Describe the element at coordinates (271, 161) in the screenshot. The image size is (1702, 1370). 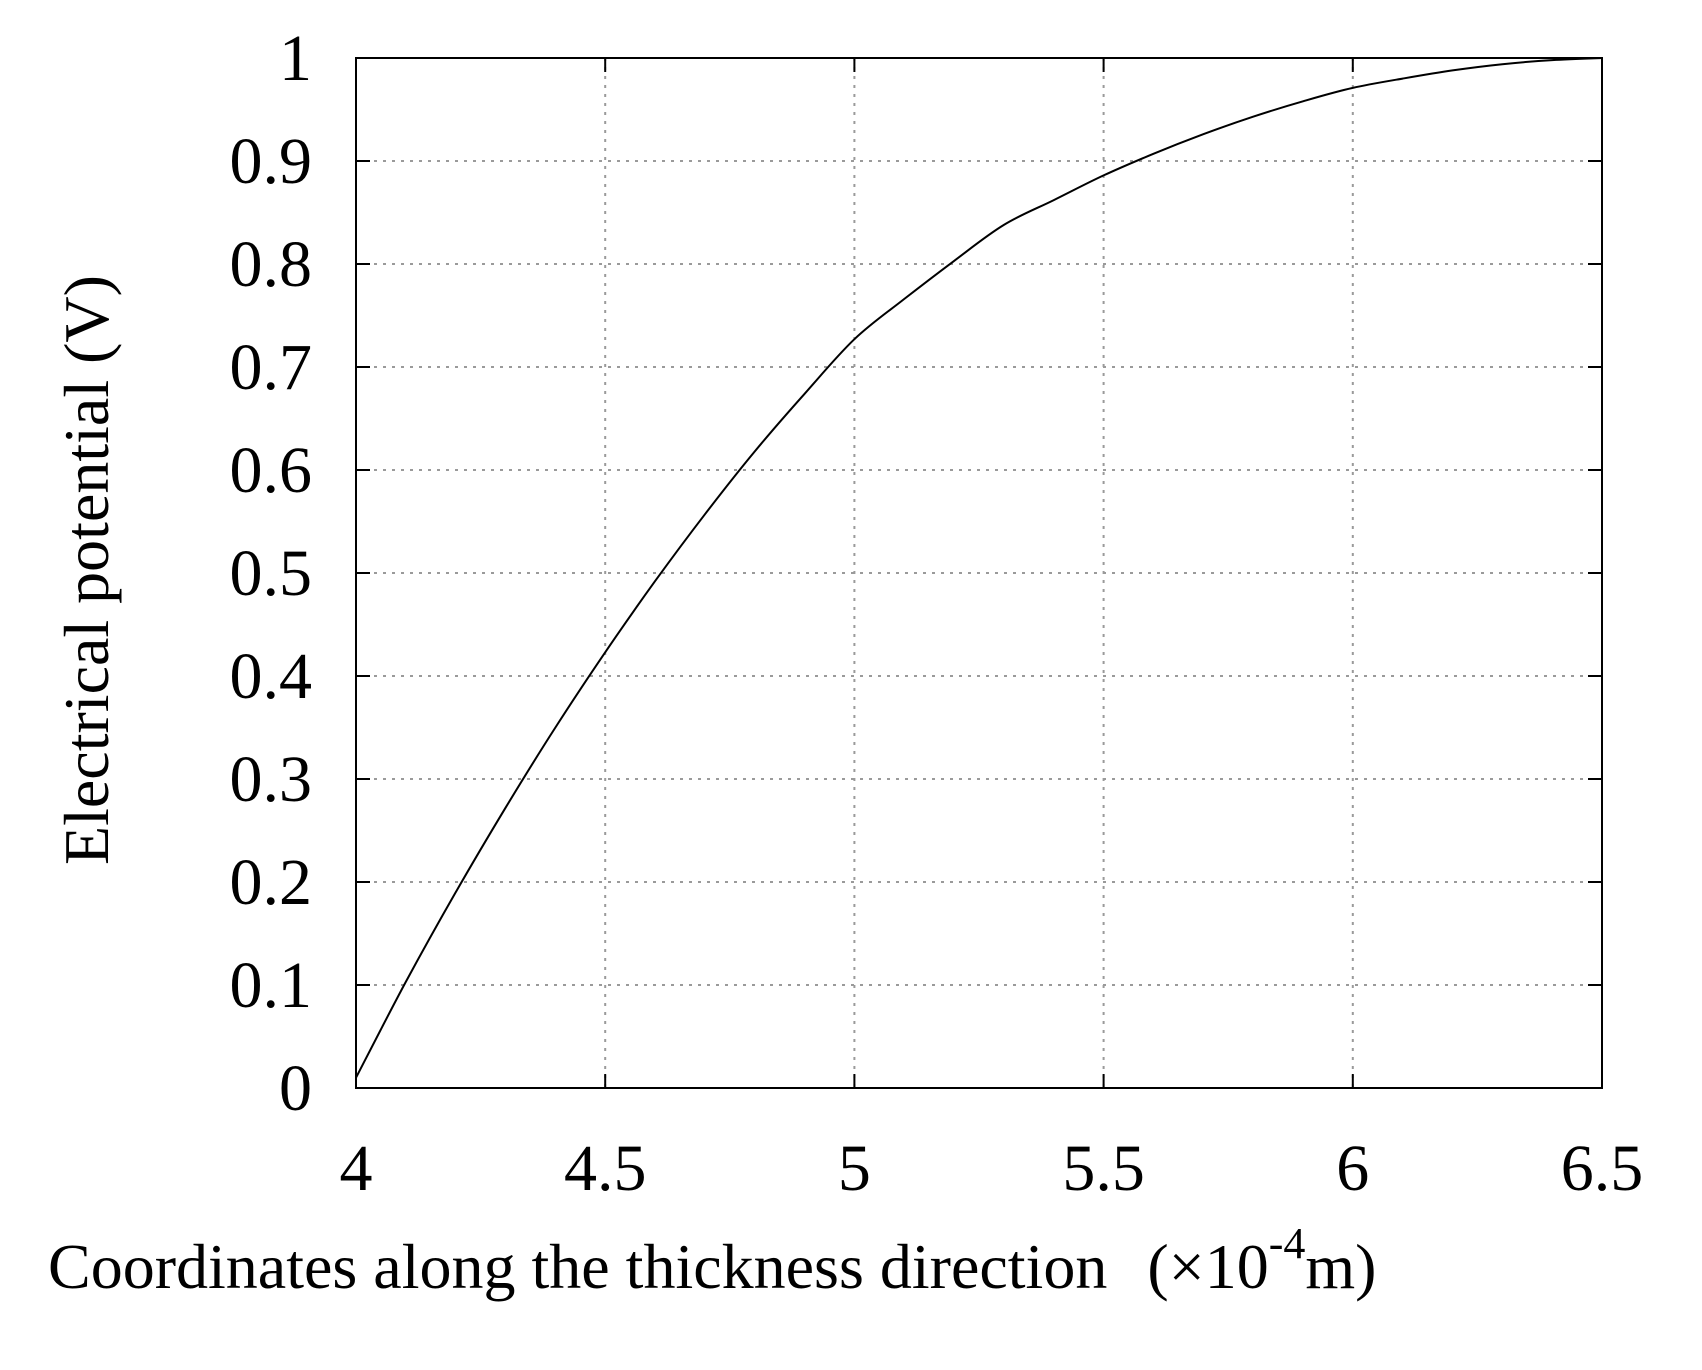
I see `y-tick-label: 0.9` at that location.